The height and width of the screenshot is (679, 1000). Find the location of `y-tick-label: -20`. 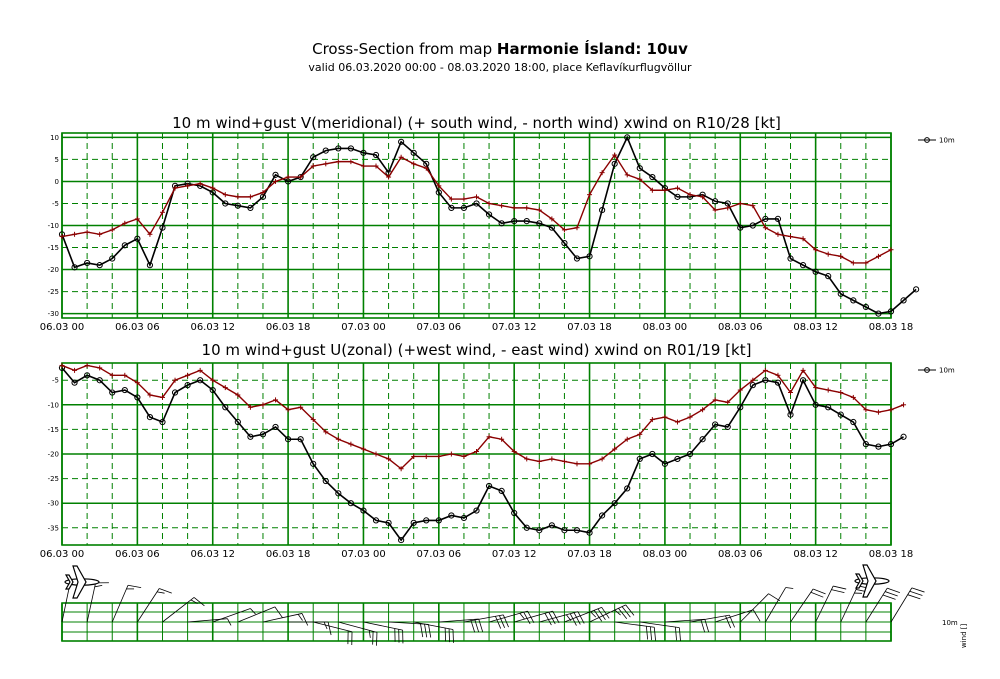

y-tick-label: -20 is located at coordinates (53, 455).